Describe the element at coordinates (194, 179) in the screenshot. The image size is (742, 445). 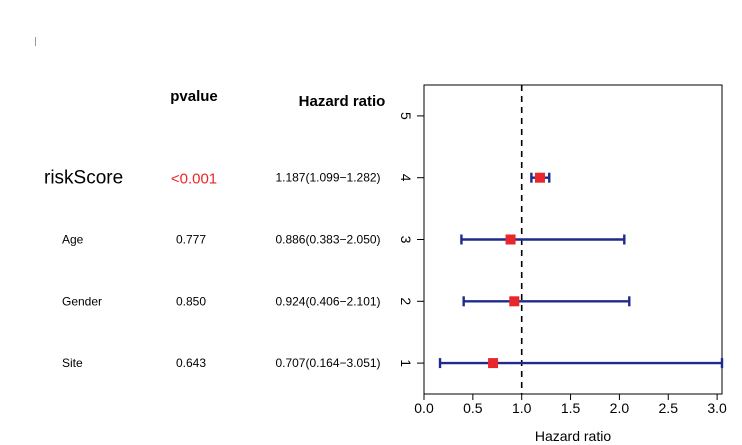
I see `row-pvalue: <0.001` at that location.